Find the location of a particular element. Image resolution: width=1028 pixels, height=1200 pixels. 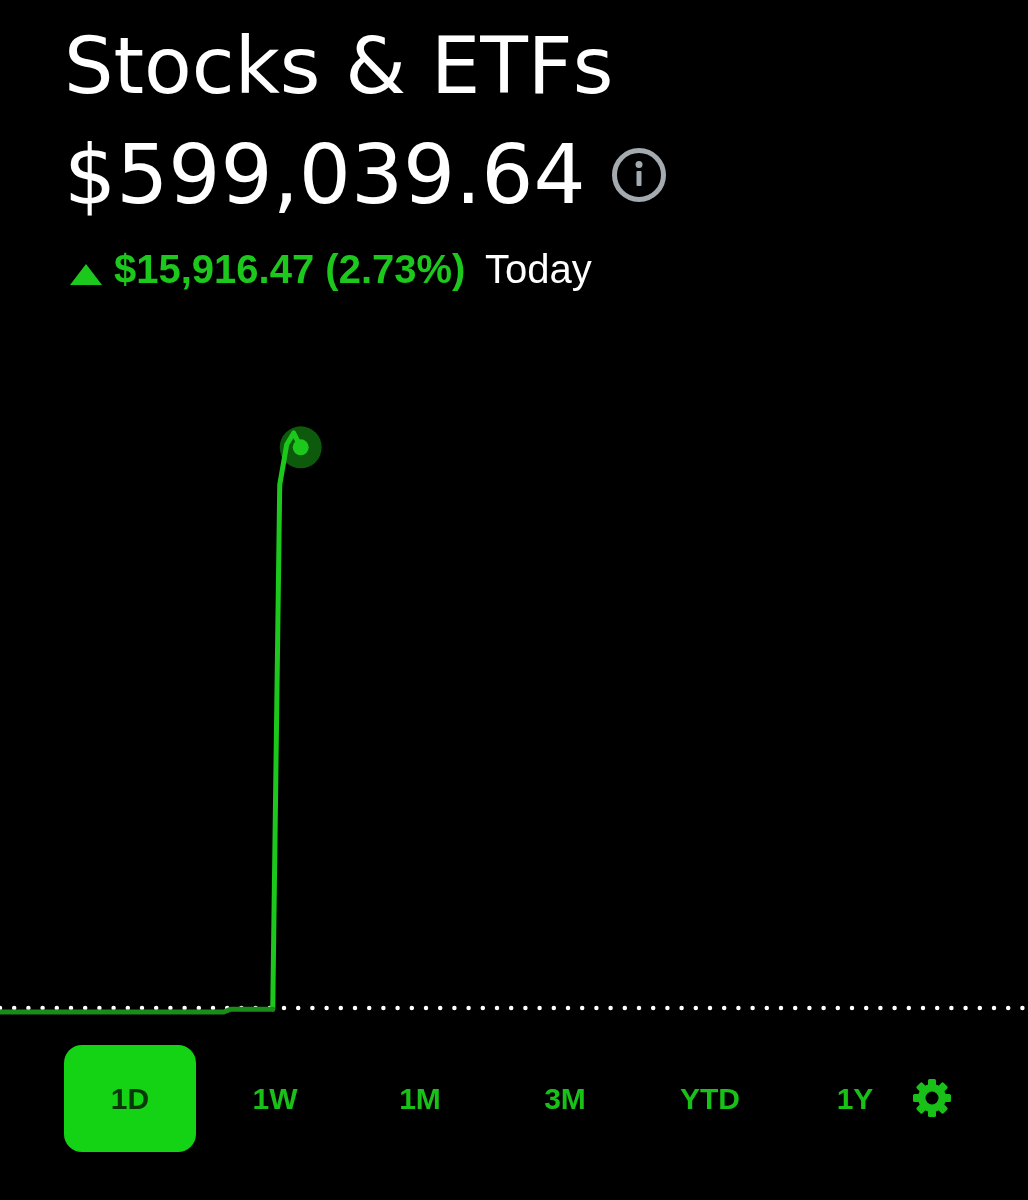

text: 3M is located at coordinates (565, 1098).